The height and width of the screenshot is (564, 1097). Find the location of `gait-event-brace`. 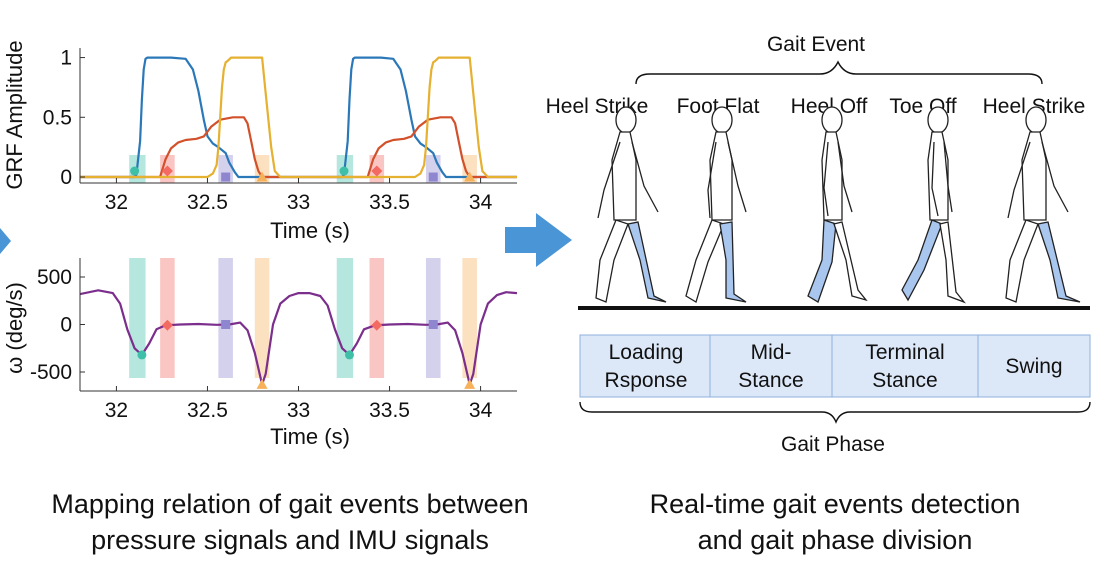

gait-event-brace is located at coordinates (839, 72).